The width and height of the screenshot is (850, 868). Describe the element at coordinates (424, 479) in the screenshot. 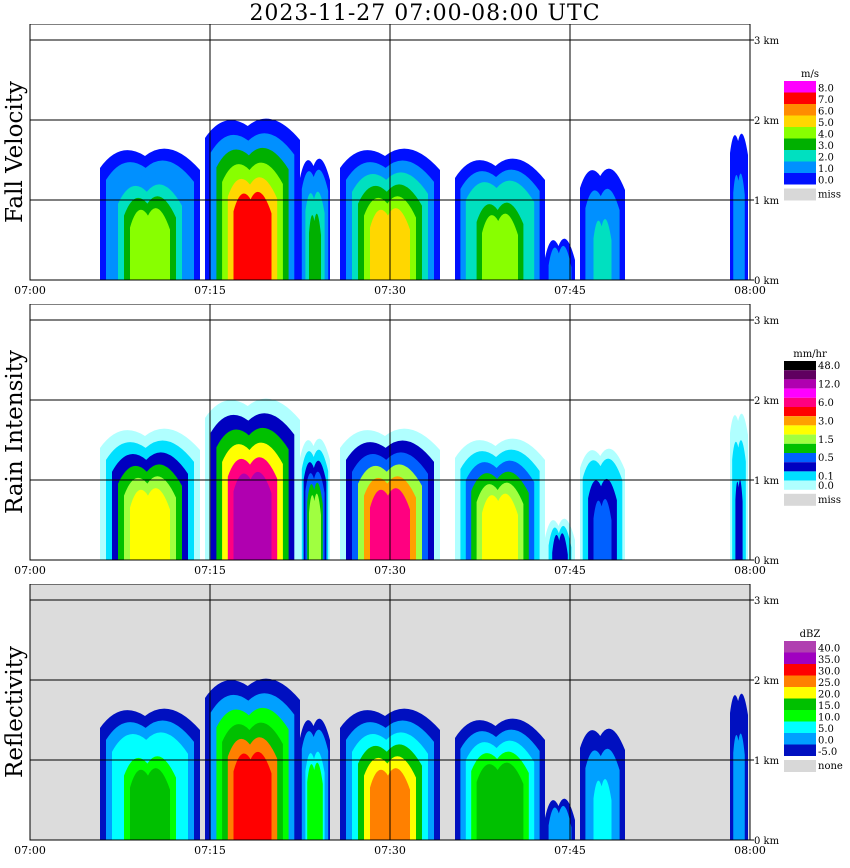

I see `rain-intensity-echoes` at that location.